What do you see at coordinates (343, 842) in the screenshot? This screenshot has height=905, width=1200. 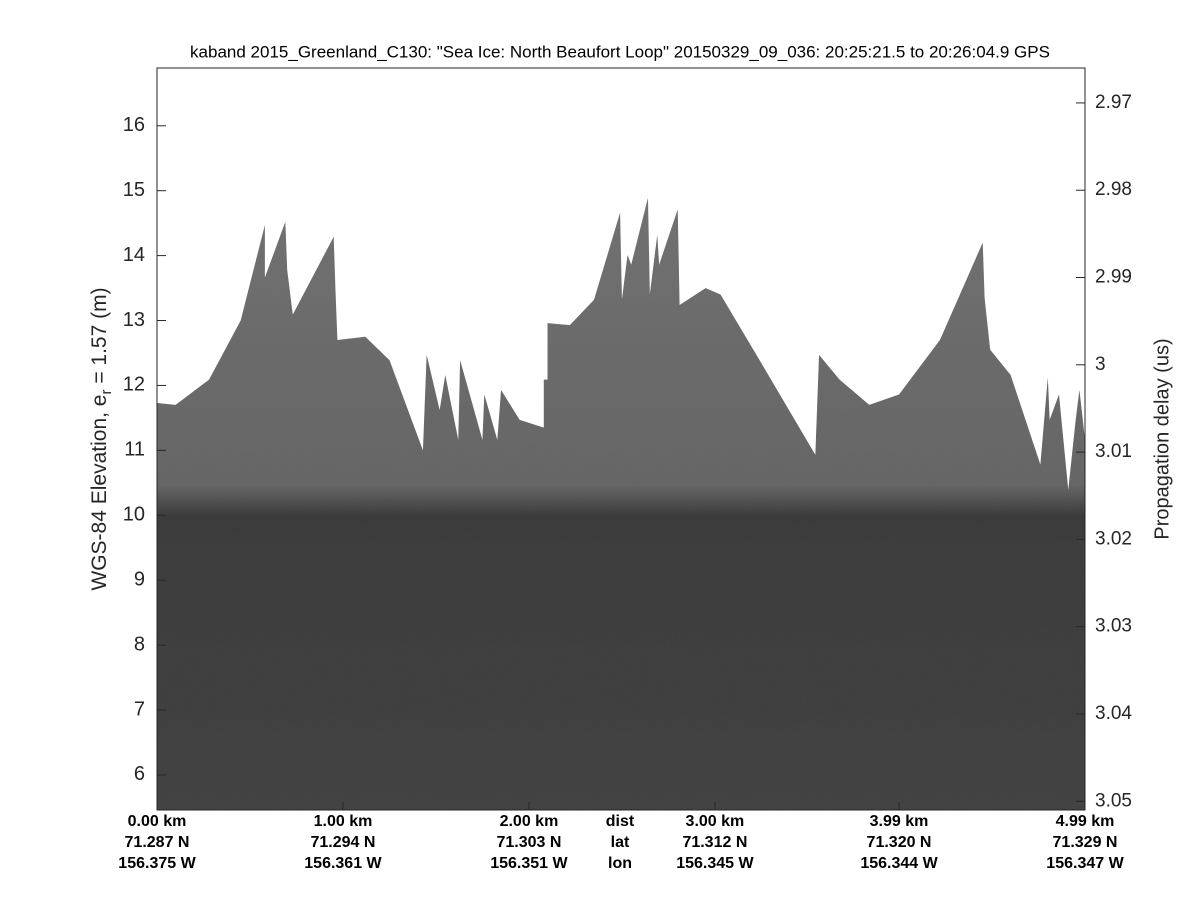 I see `lat-label: 71.294 N` at bounding box center [343, 842].